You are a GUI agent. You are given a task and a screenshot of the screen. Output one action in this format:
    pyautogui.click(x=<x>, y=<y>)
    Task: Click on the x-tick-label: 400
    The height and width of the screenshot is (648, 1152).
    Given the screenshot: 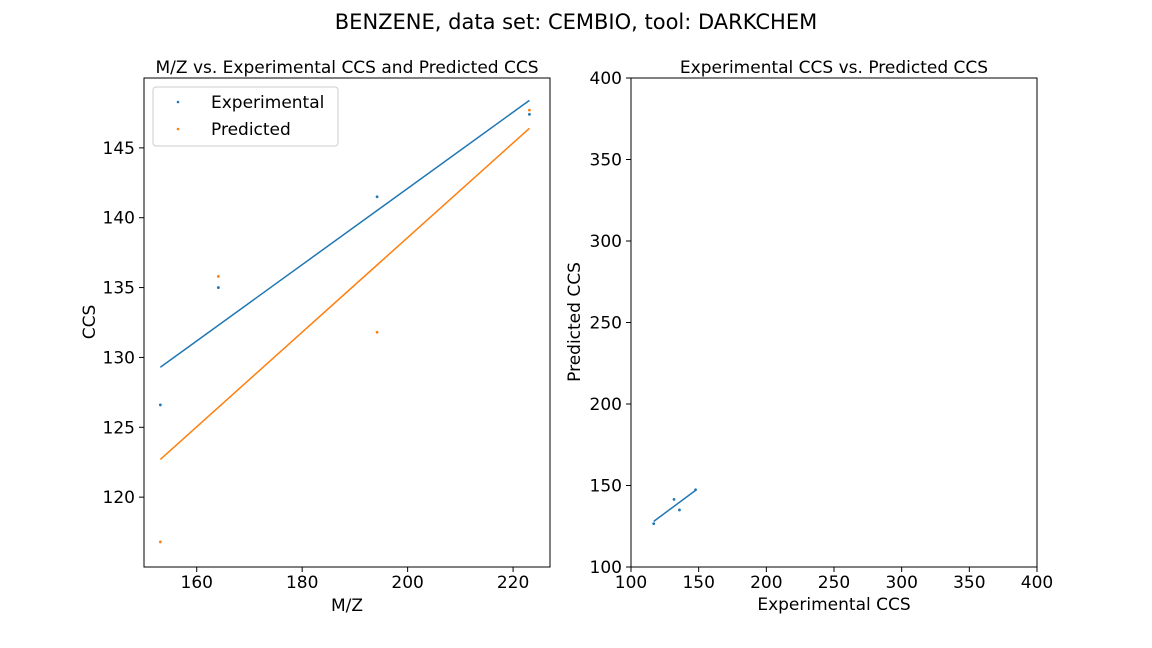 What is the action you would take?
    pyautogui.click(x=1037, y=583)
    